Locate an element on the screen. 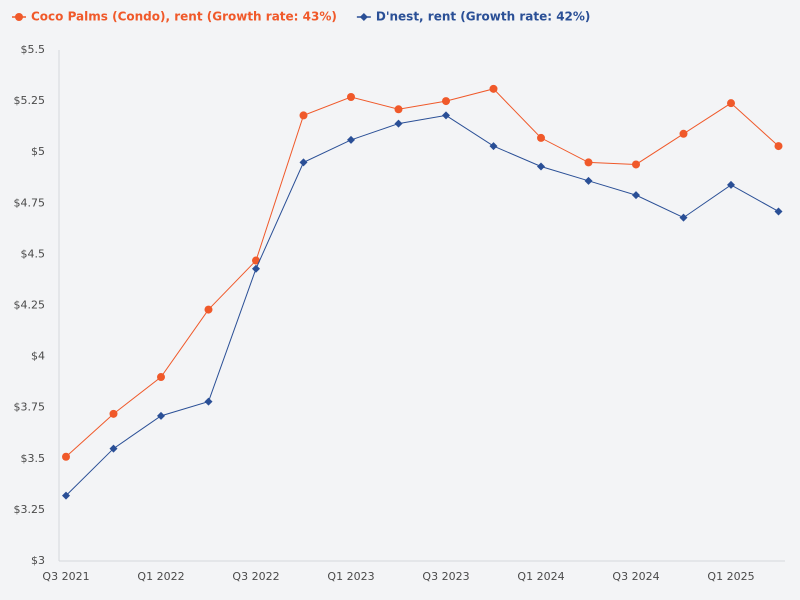  x-tick-label: Q3 2024 is located at coordinates (635, 576).